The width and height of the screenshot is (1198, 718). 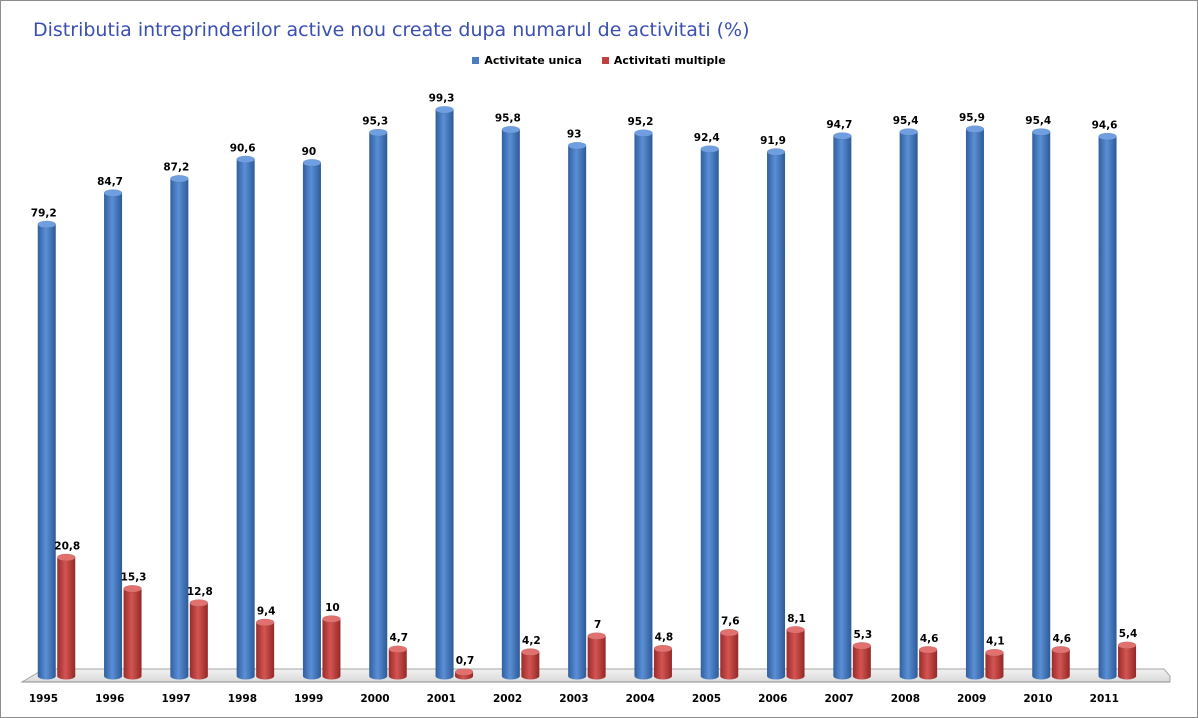 I want to click on bar-multiple-2006, so click(x=795, y=653).